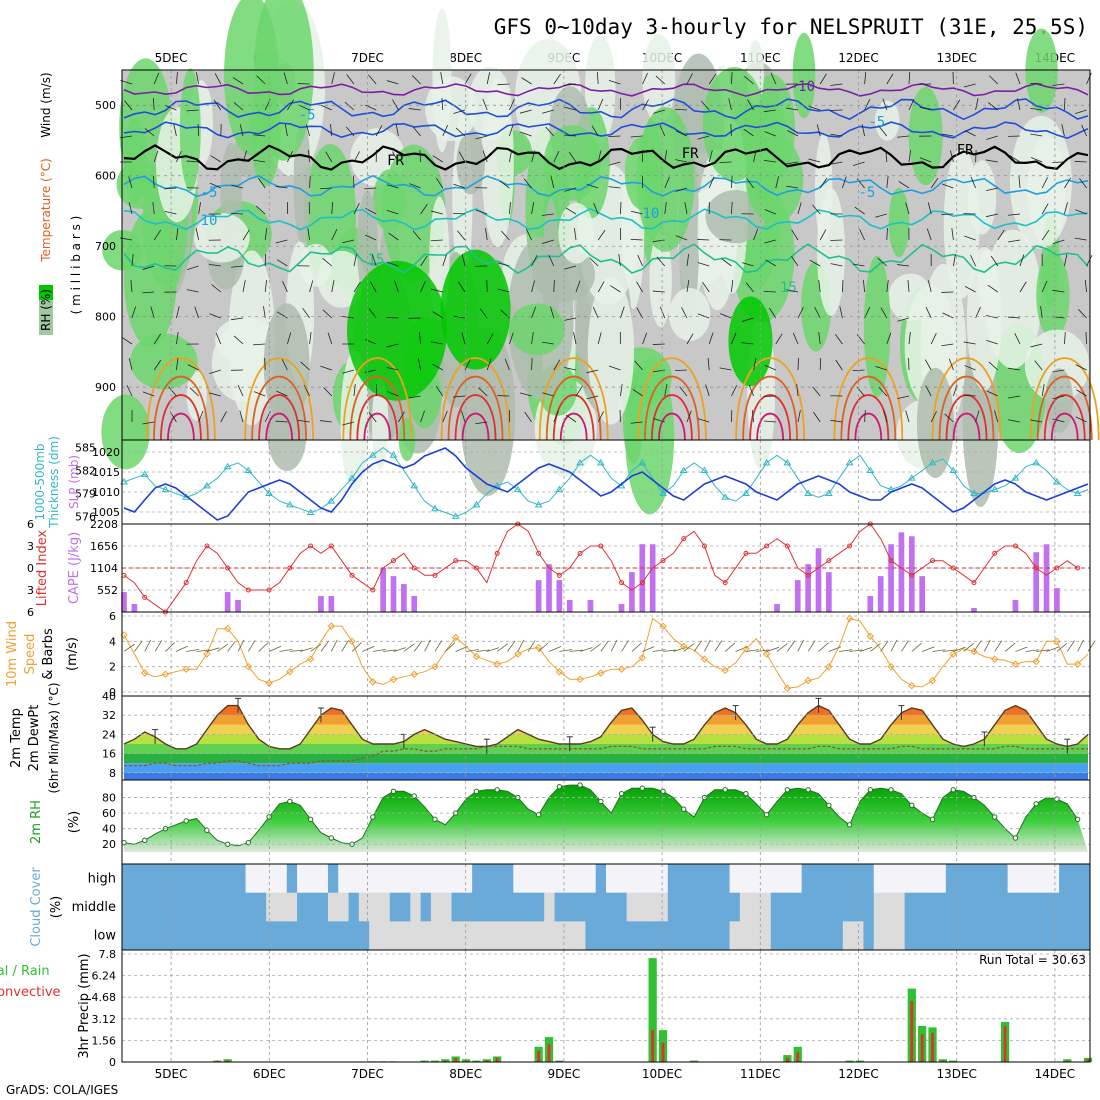  I want to click on lifted-tick-label: 3, so click(30, 546).